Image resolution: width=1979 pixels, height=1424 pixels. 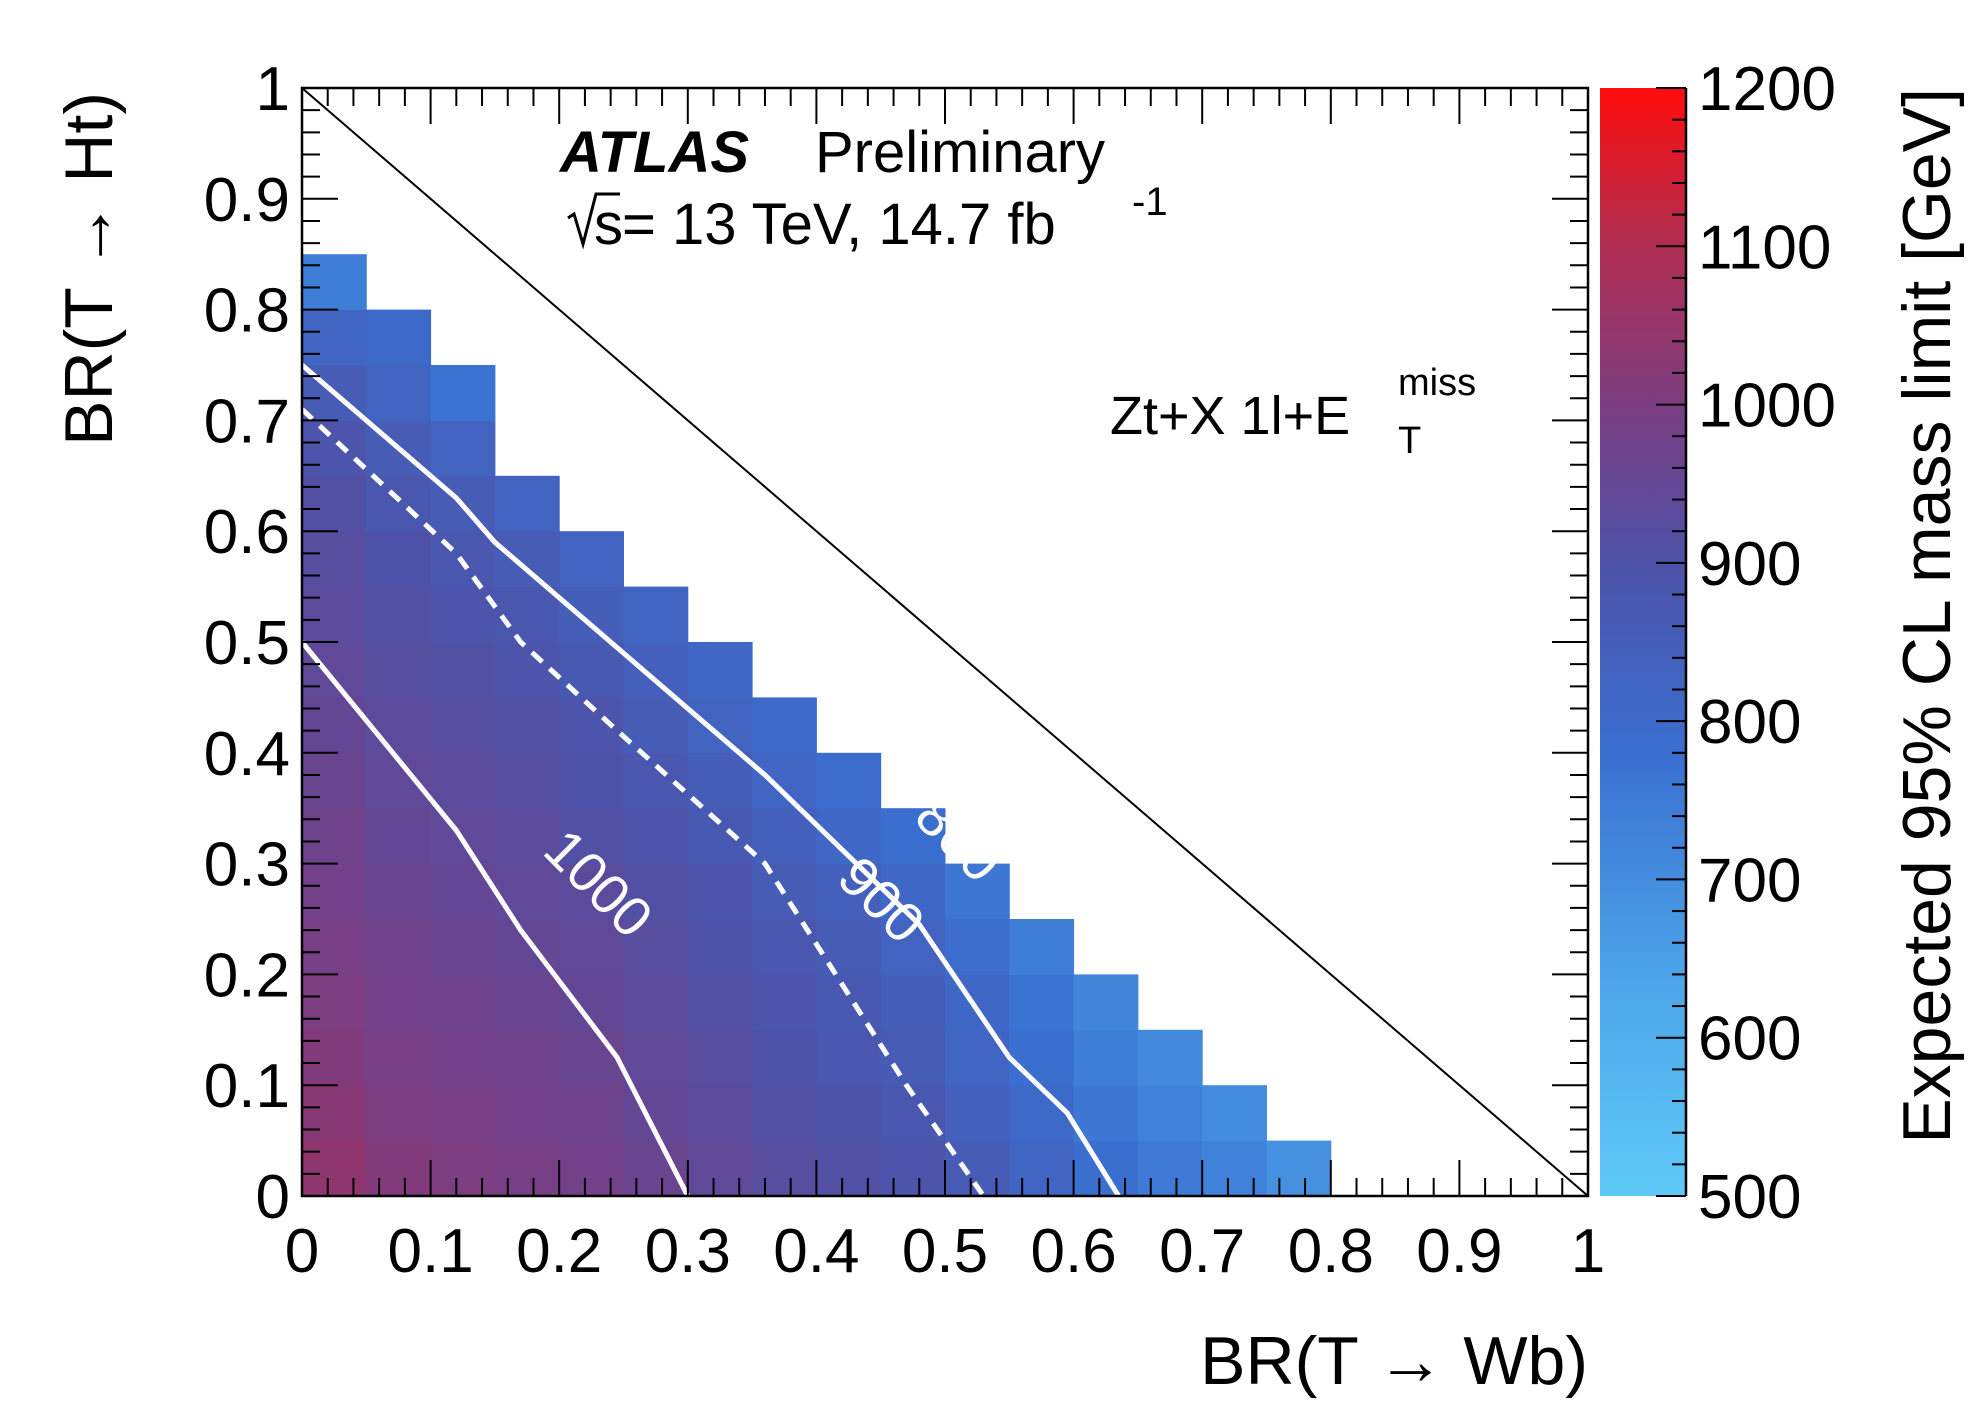 What do you see at coordinates (1767, 643) in the screenshot?
I see `color-scale-tick-labels: 500 600 700 800 900 1000 1100 1200` at bounding box center [1767, 643].